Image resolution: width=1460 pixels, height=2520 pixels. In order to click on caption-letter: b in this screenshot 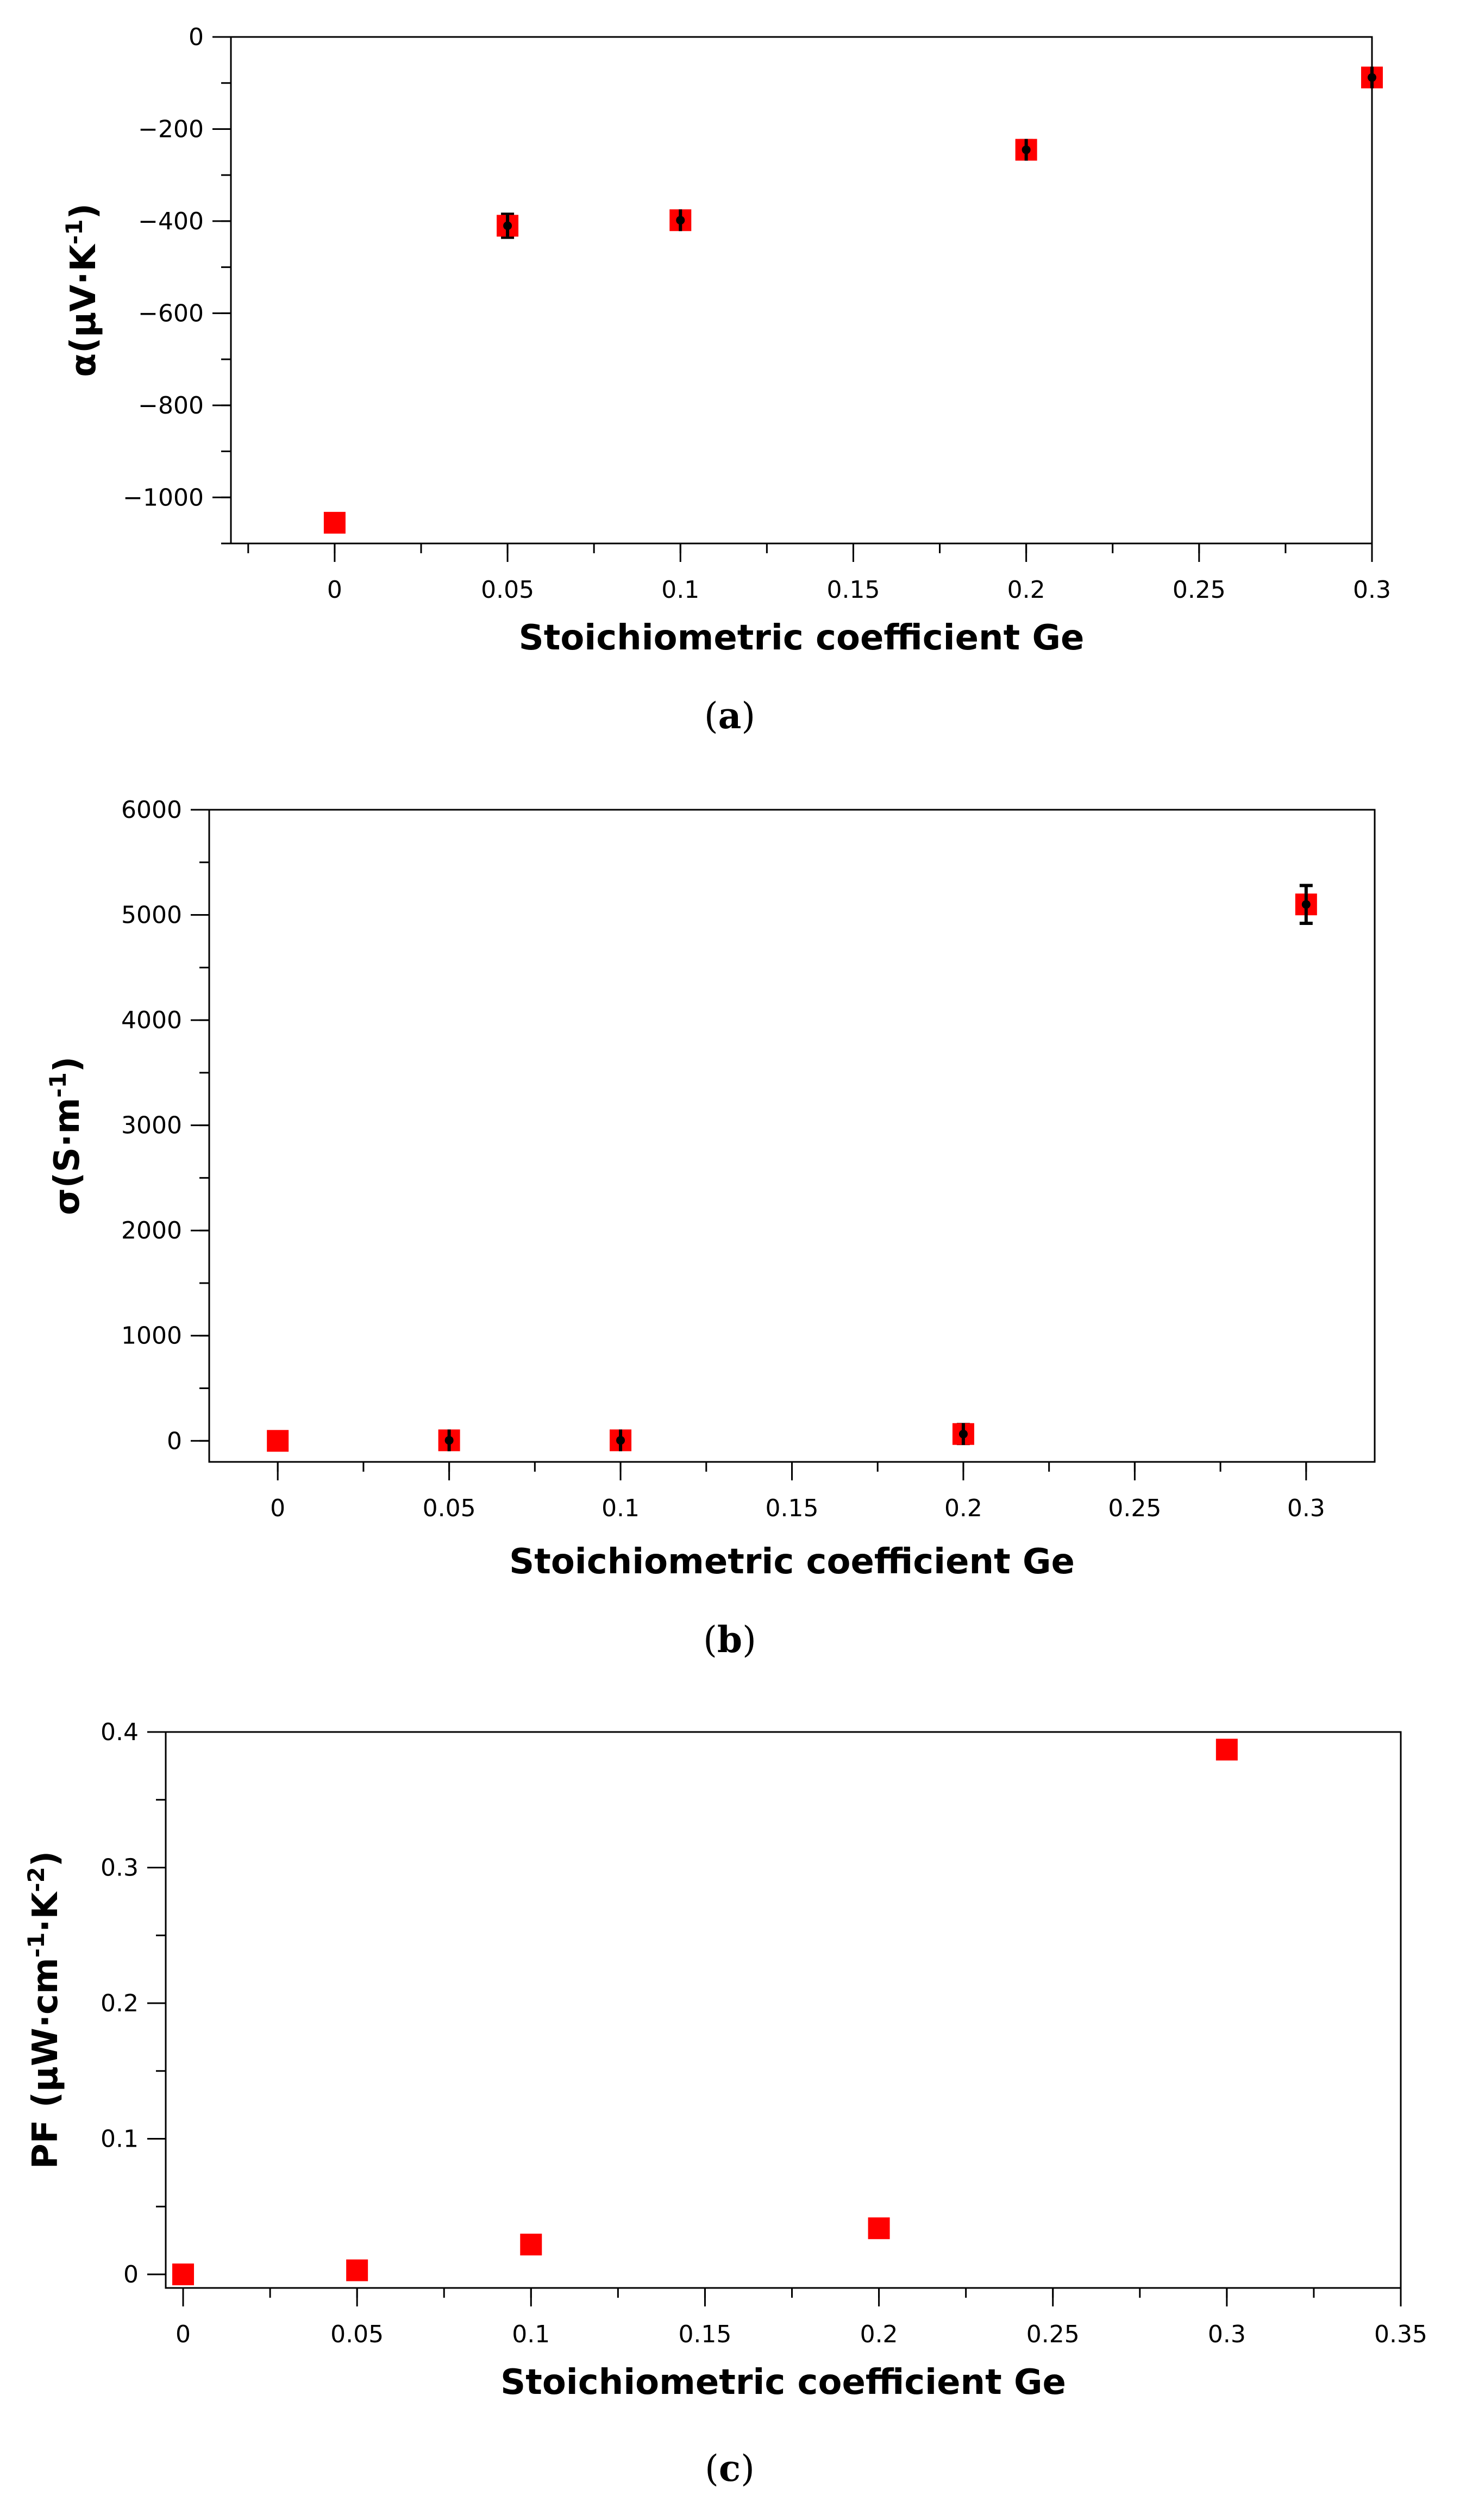, I will do `click(729, 1640)`.